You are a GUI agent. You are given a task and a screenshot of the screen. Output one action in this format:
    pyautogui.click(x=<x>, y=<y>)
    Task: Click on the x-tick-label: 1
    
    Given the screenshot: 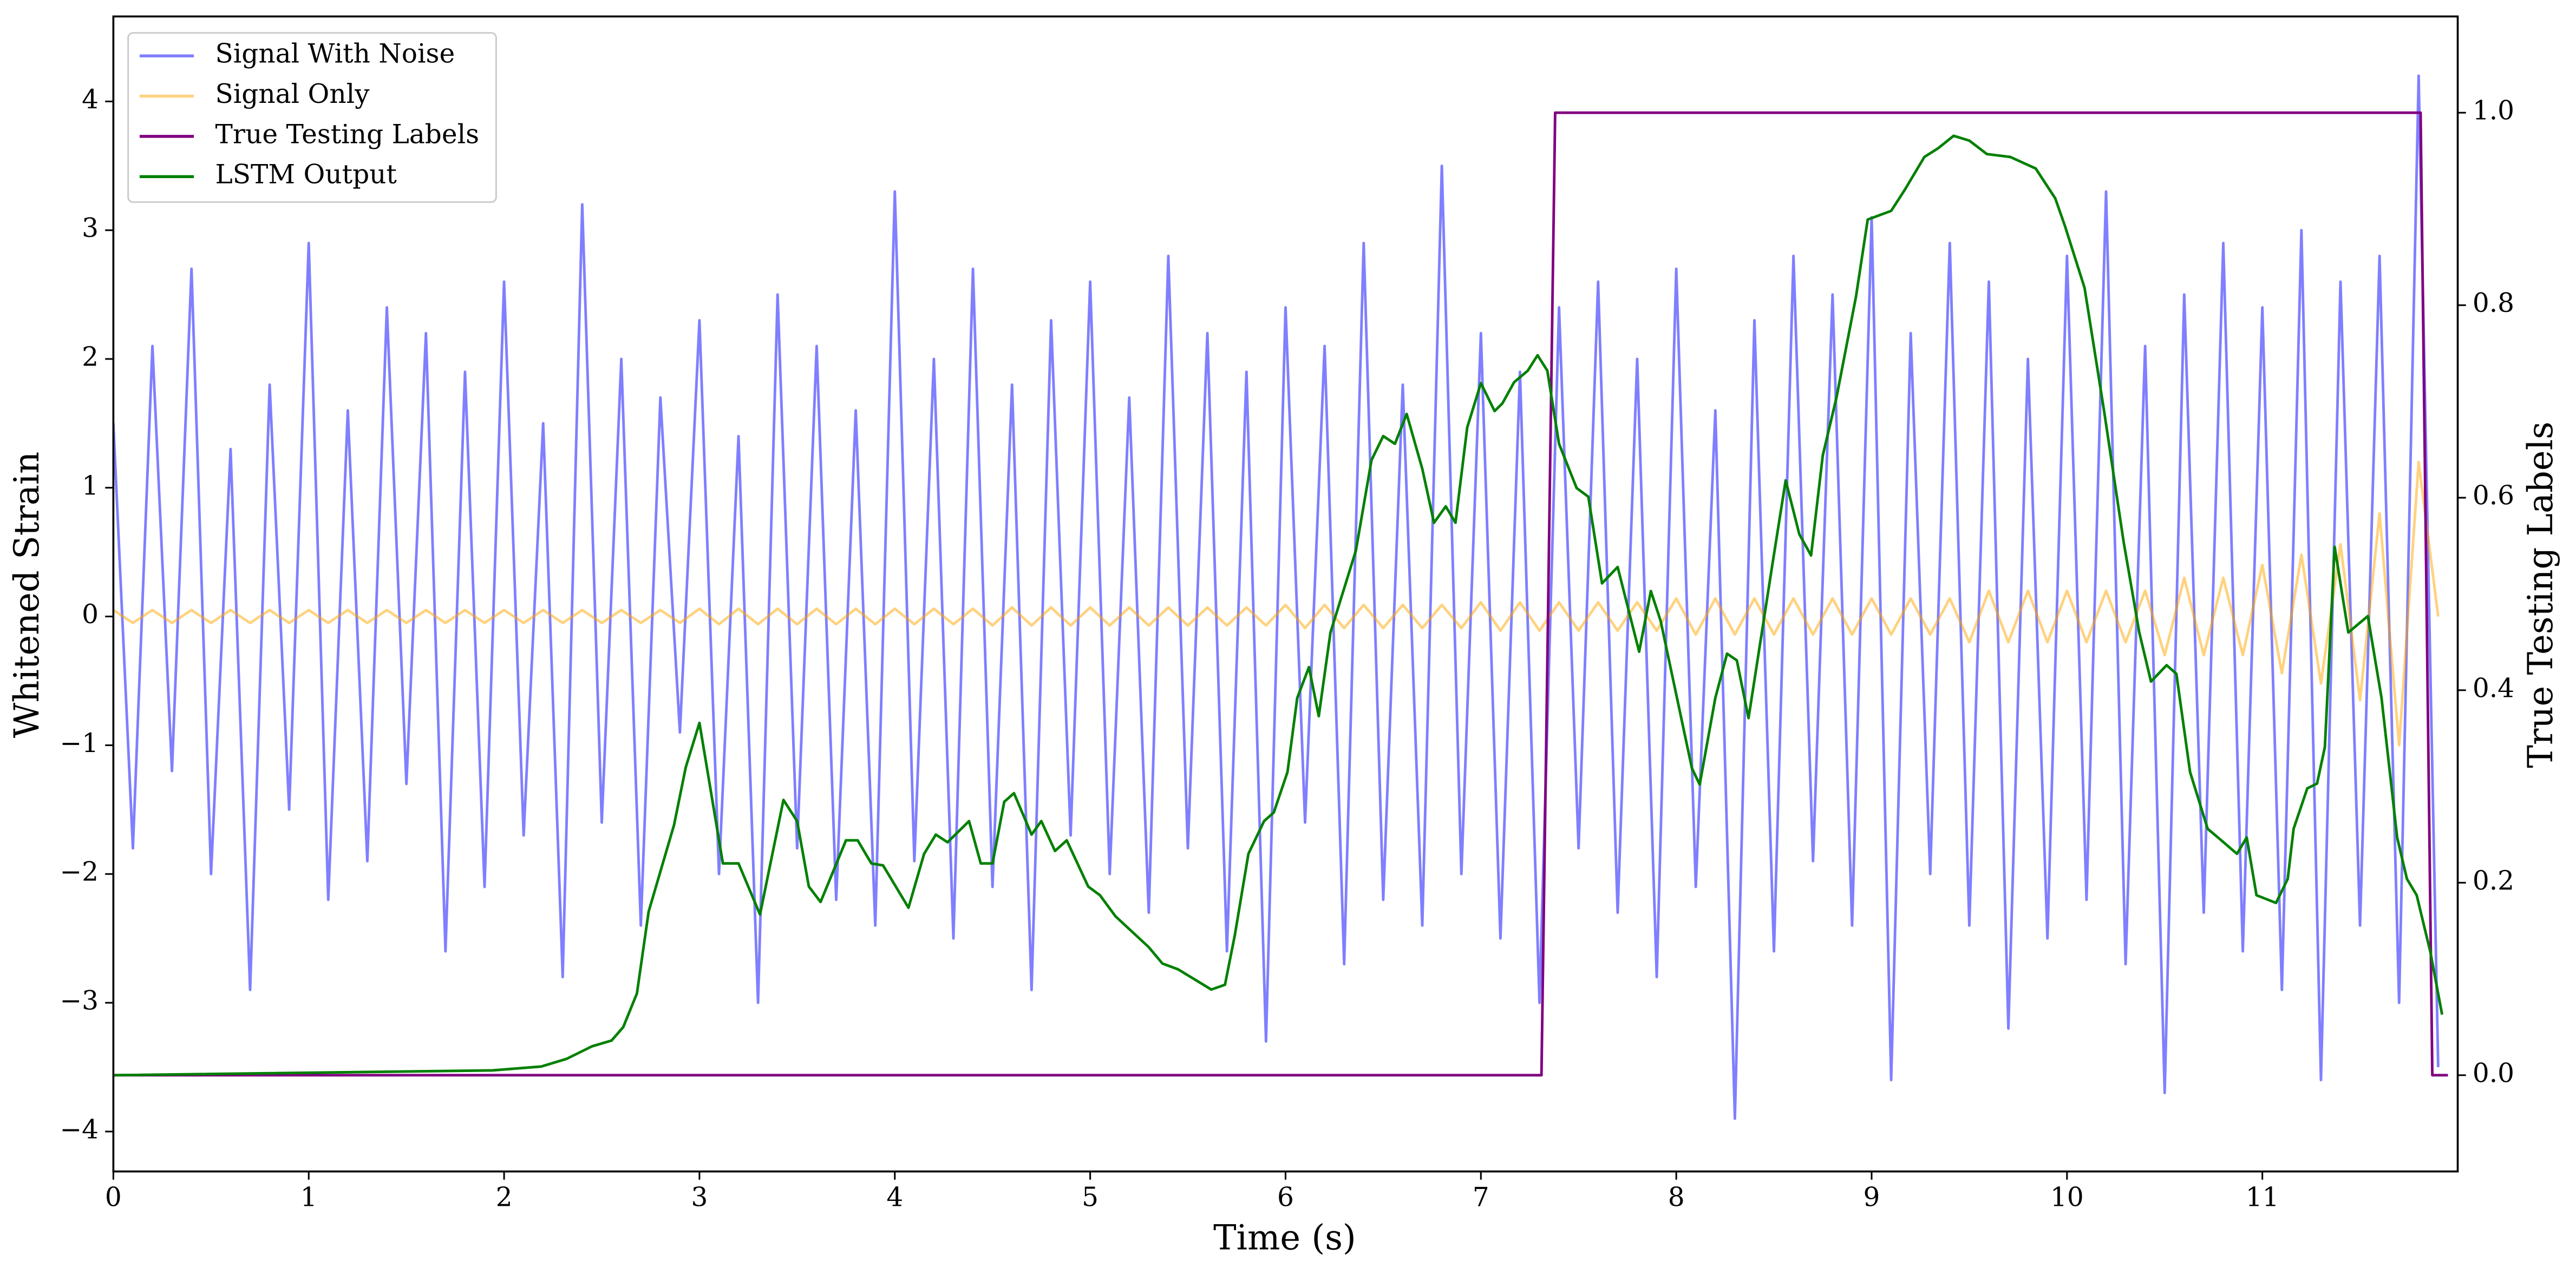 What is the action you would take?
    pyautogui.click(x=308, y=1197)
    